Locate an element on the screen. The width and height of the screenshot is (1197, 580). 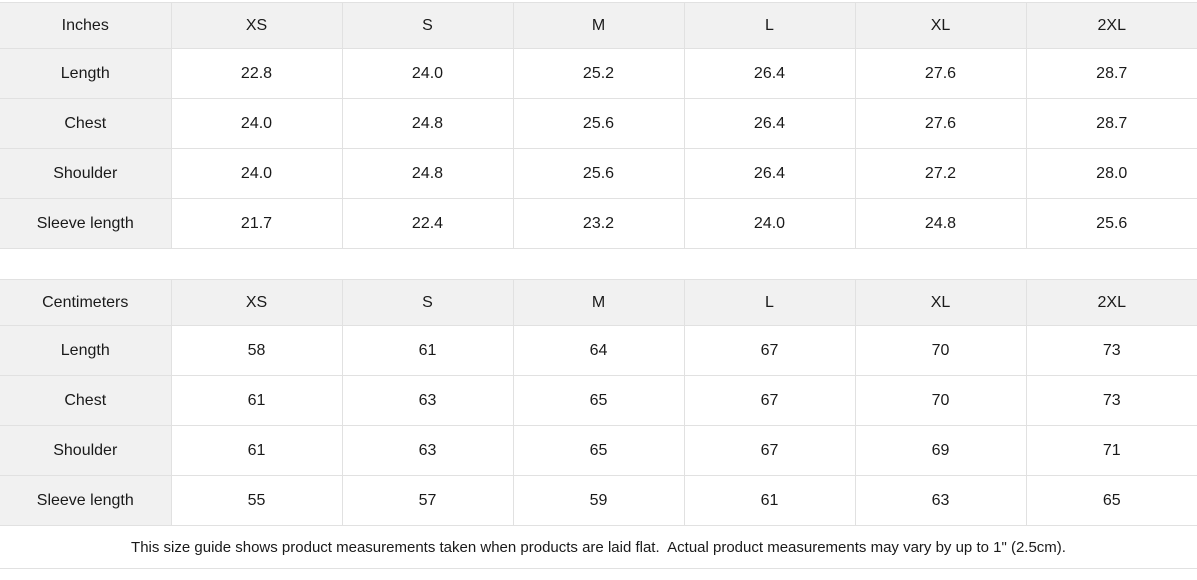
size-value-cell: 22.8 is located at coordinates (256, 73).